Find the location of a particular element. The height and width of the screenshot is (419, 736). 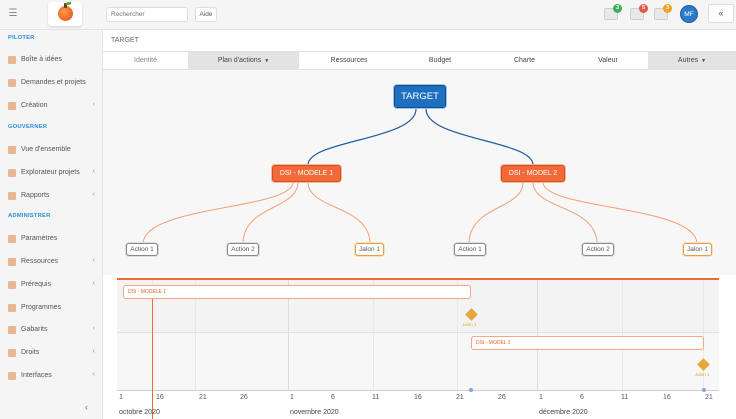

gantt-bar: DSI - MODEL 2 is located at coordinates (587, 343).